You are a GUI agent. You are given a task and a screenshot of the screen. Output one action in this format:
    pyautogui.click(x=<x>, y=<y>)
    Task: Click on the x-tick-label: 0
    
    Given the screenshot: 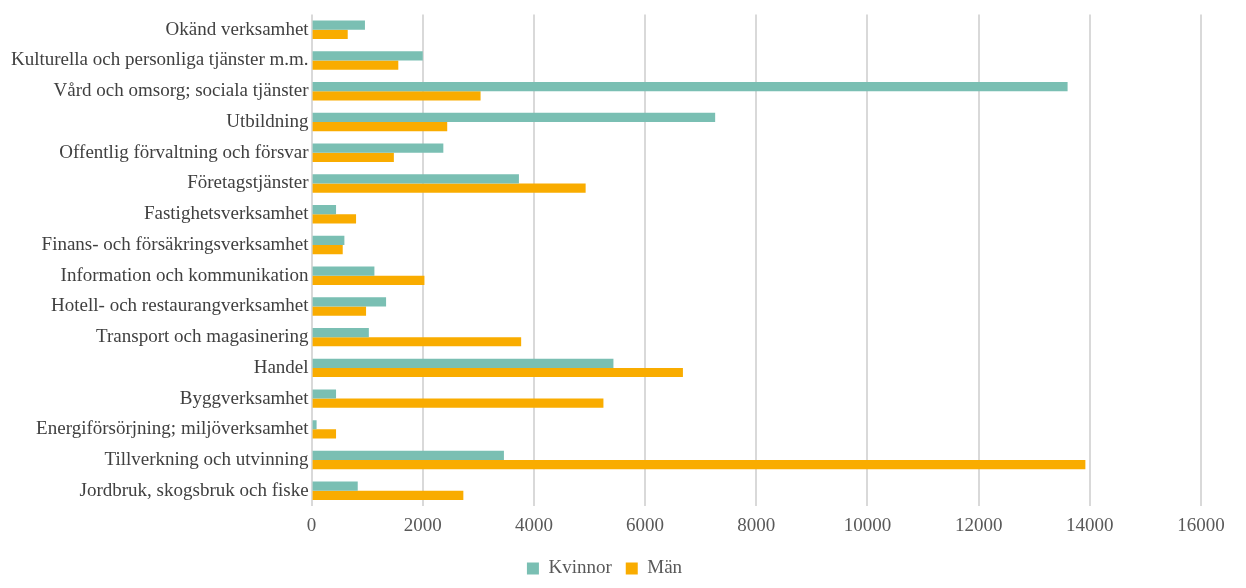 What is the action you would take?
    pyautogui.click(x=311, y=524)
    